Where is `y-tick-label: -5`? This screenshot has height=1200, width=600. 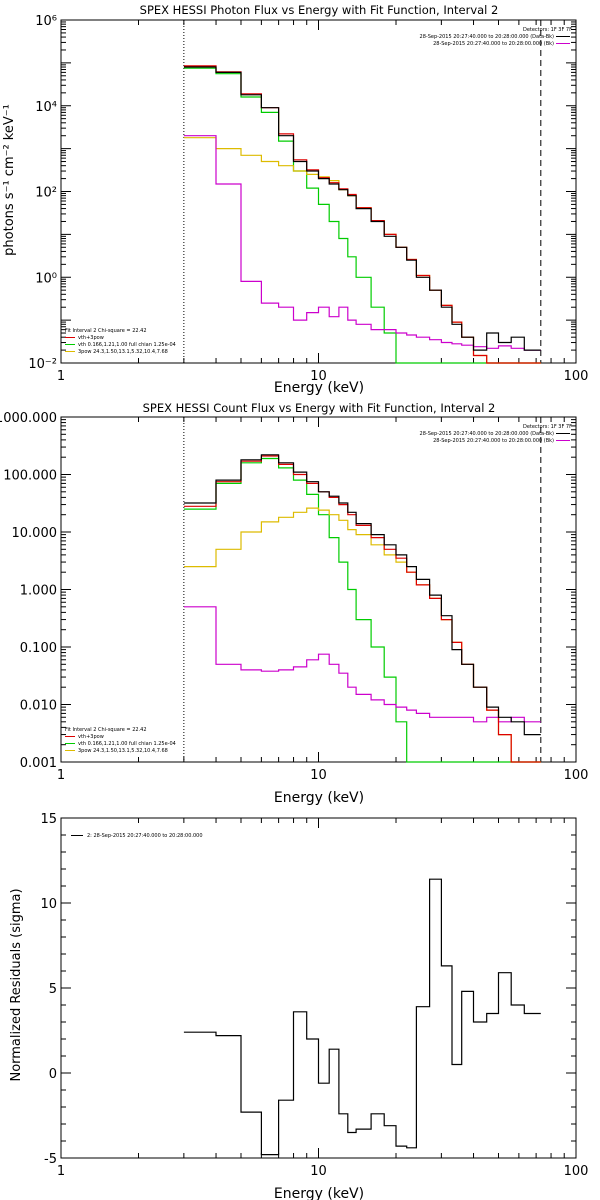 y-tick-label: -5 is located at coordinates (50, 1159).